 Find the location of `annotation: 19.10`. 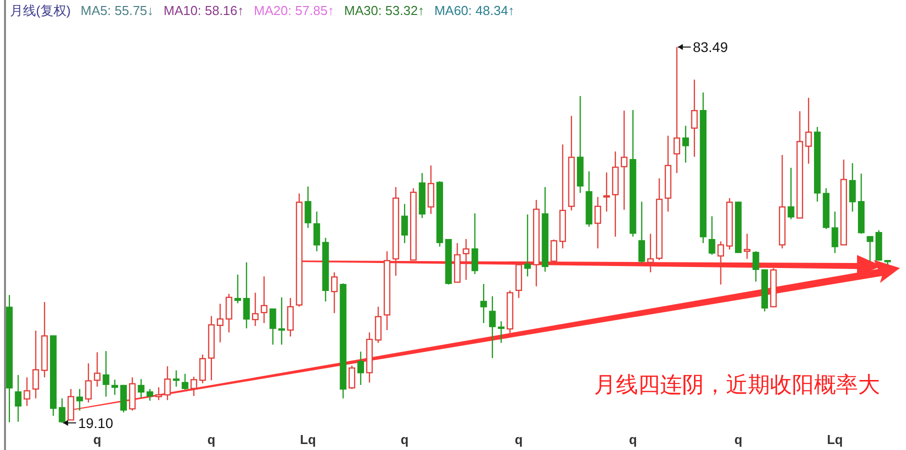

annotation: 19.10 is located at coordinates (96, 422).